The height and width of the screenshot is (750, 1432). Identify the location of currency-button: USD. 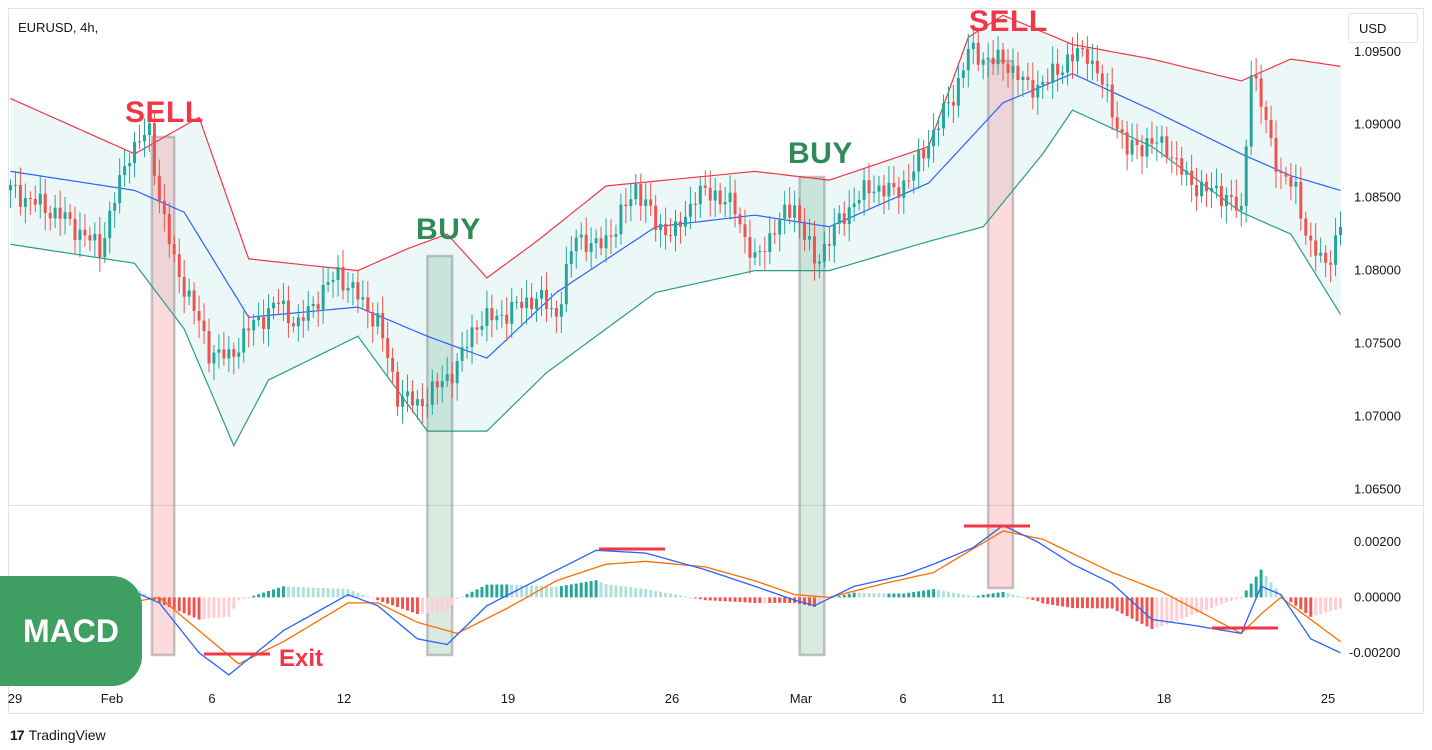
(1383, 28).